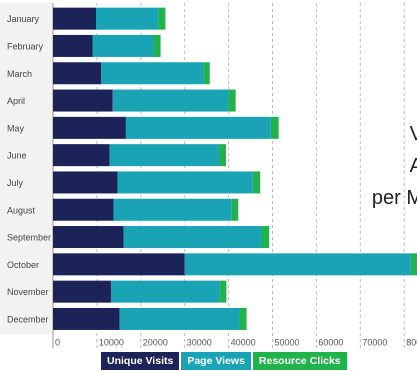 The width and height of the screenshot is (417, 371). What do you see at coordinates (57, 343) in the screenshot?
I see `x-tick-label: 0` at bounding box center [57, 343].